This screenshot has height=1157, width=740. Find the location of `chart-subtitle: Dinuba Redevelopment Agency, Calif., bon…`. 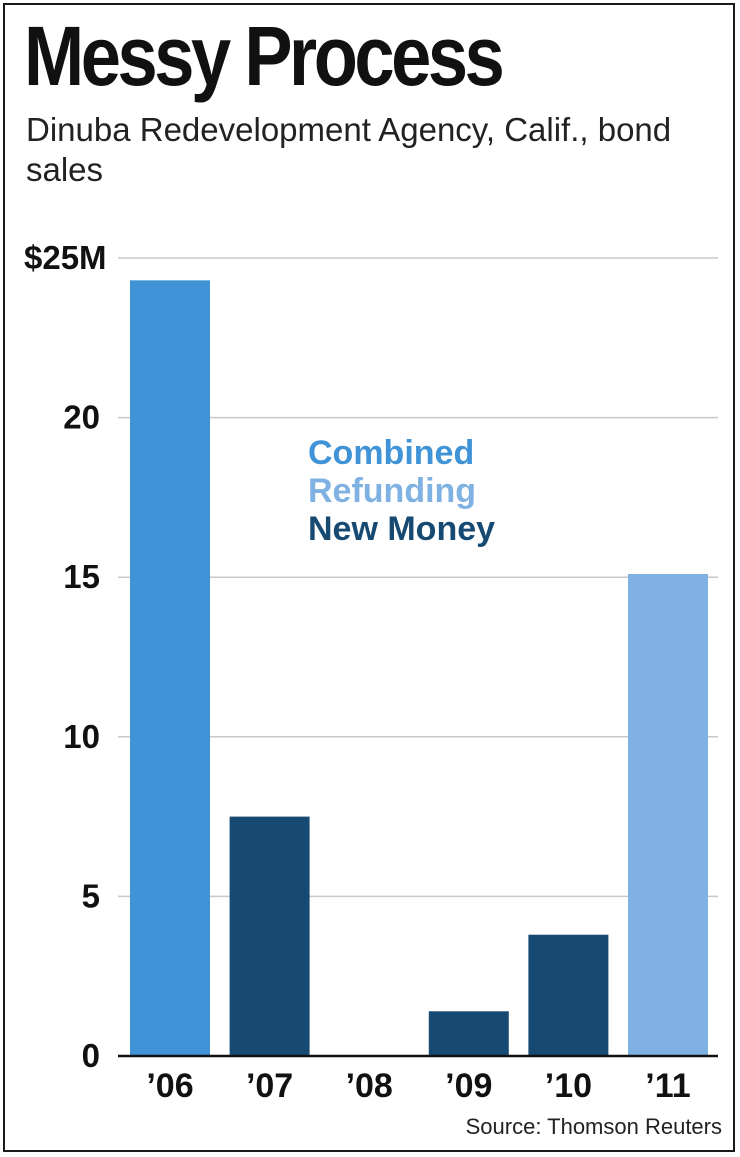

chart-subtitle: Dinuba Redevelopment Agency, Calif., bon… is located at coordinates (349, 149).